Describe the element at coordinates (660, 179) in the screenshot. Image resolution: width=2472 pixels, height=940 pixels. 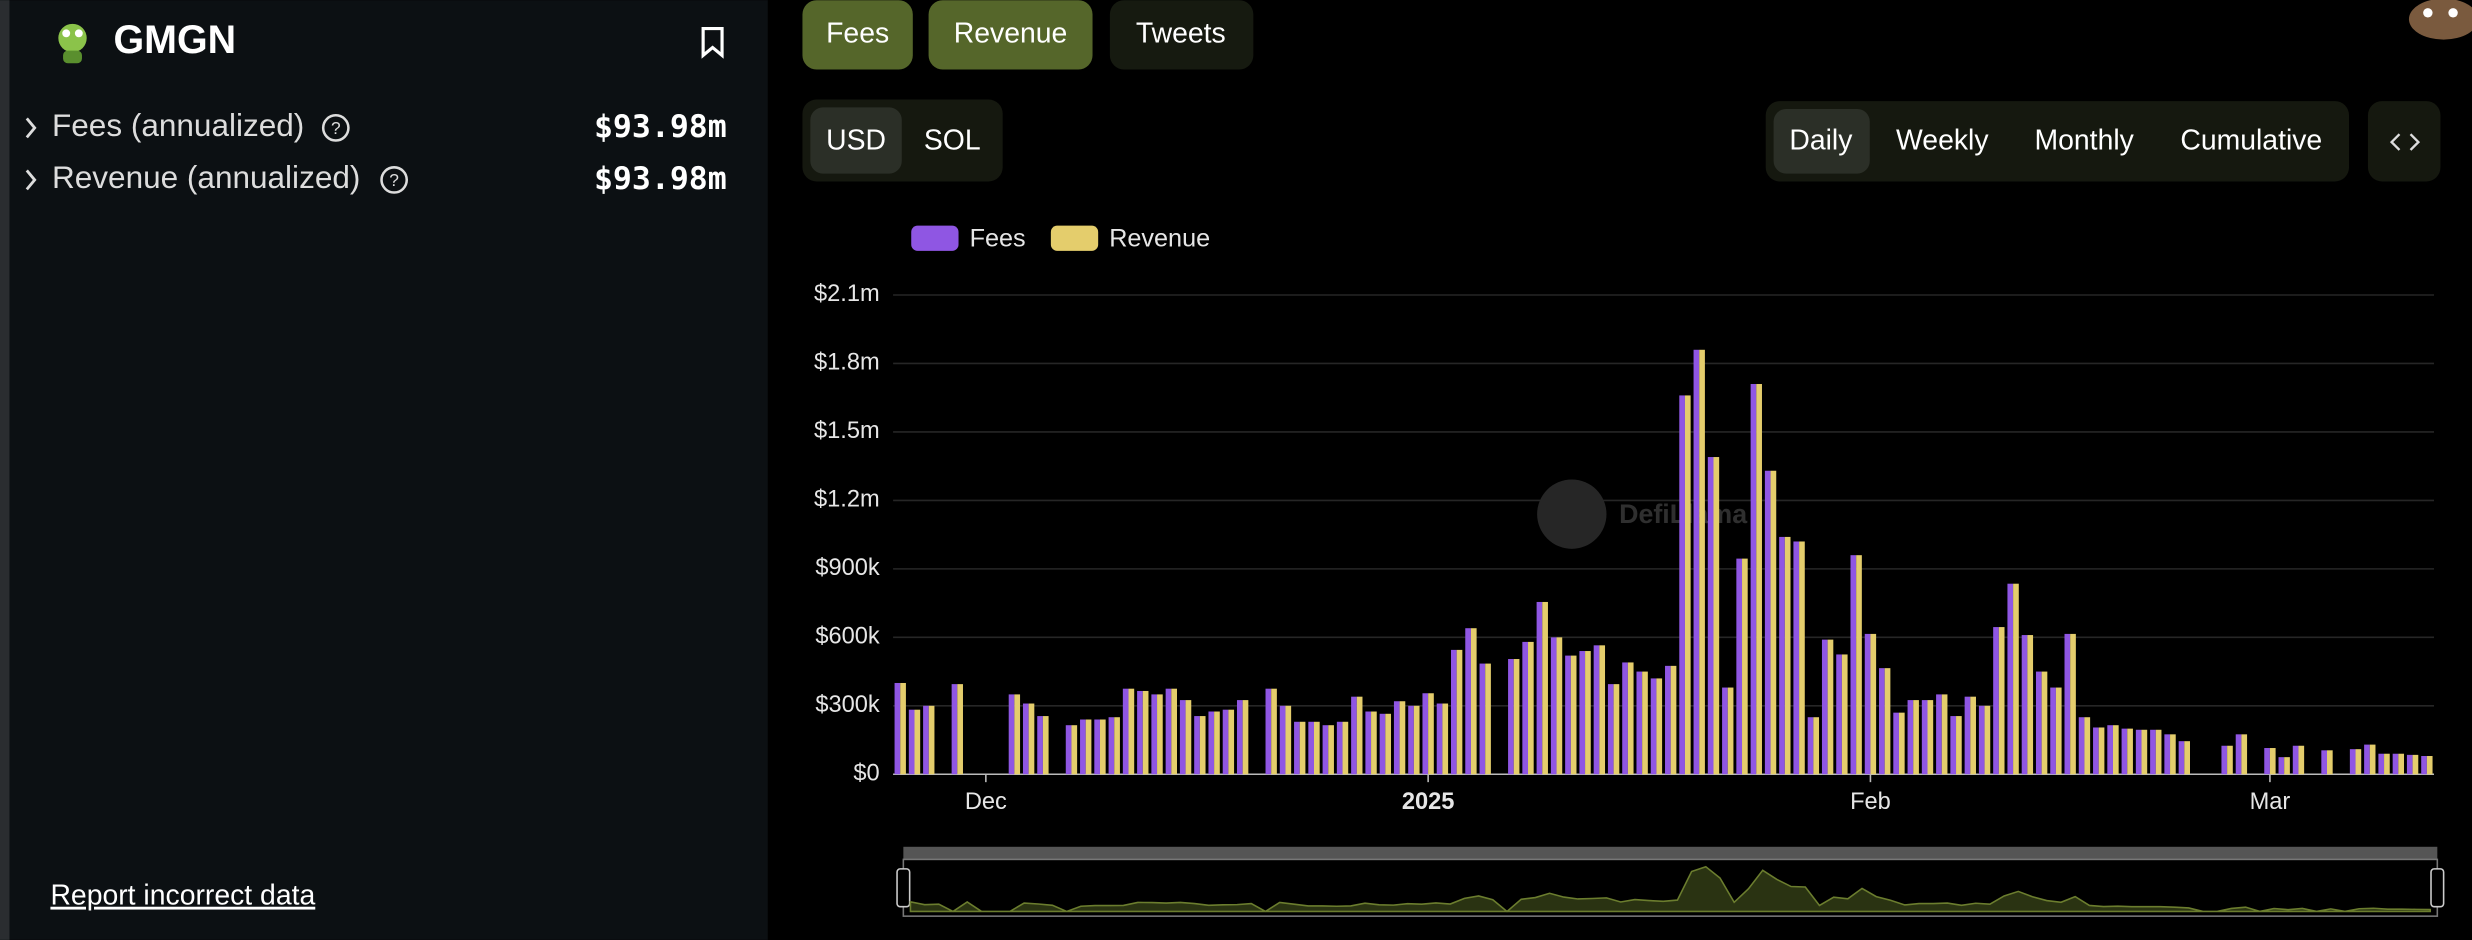
I see `metric-value: $93.98m` at that location.